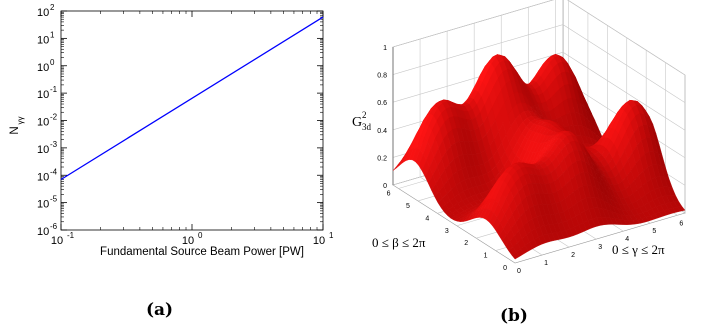 The height and width of the screenshot is (334, 702). I want to click on x-tick-exponent: 0, so click(200, 235).